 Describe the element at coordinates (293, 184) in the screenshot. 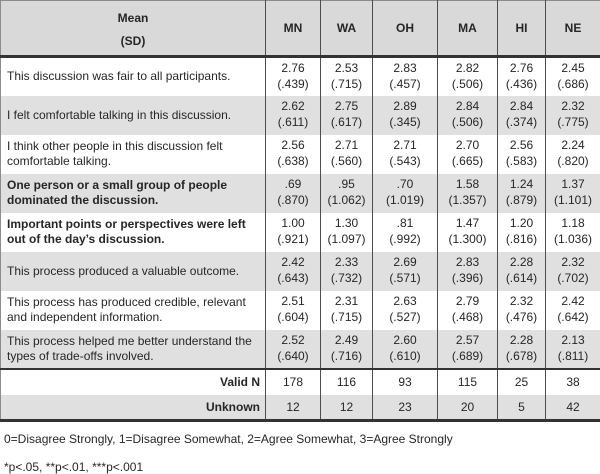

I see `mean-value: .69` at that location.